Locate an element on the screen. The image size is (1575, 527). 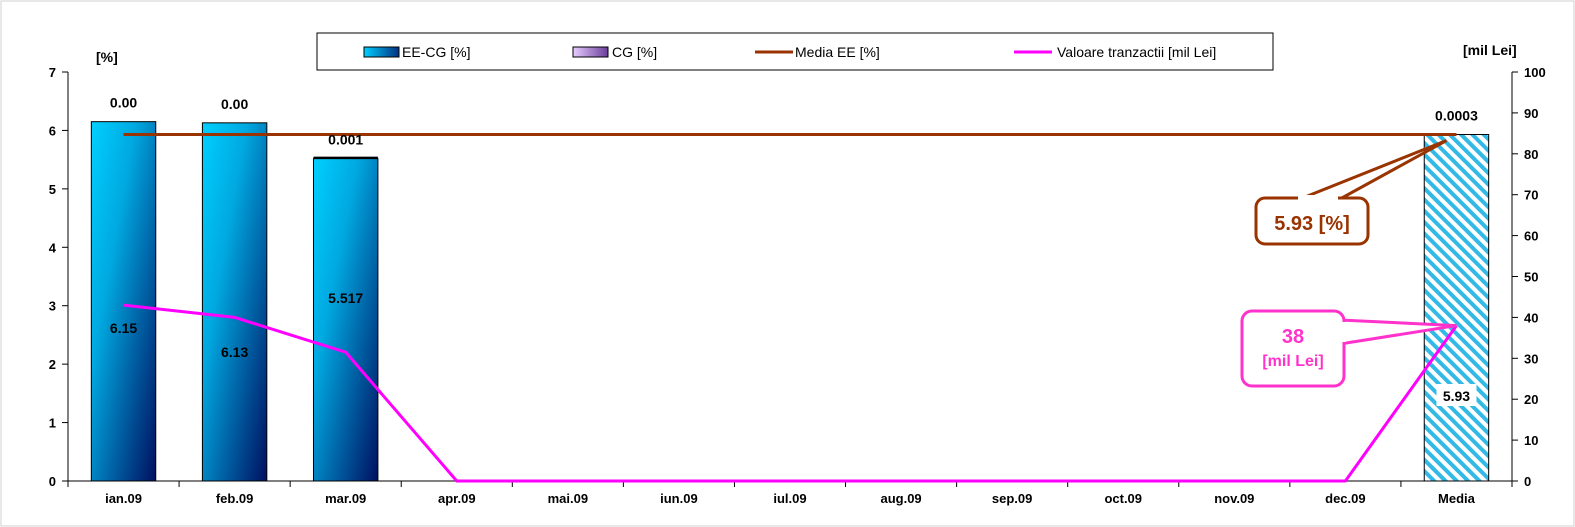
y-right-tick-label: 70 is located at coordinates (1531, 195).